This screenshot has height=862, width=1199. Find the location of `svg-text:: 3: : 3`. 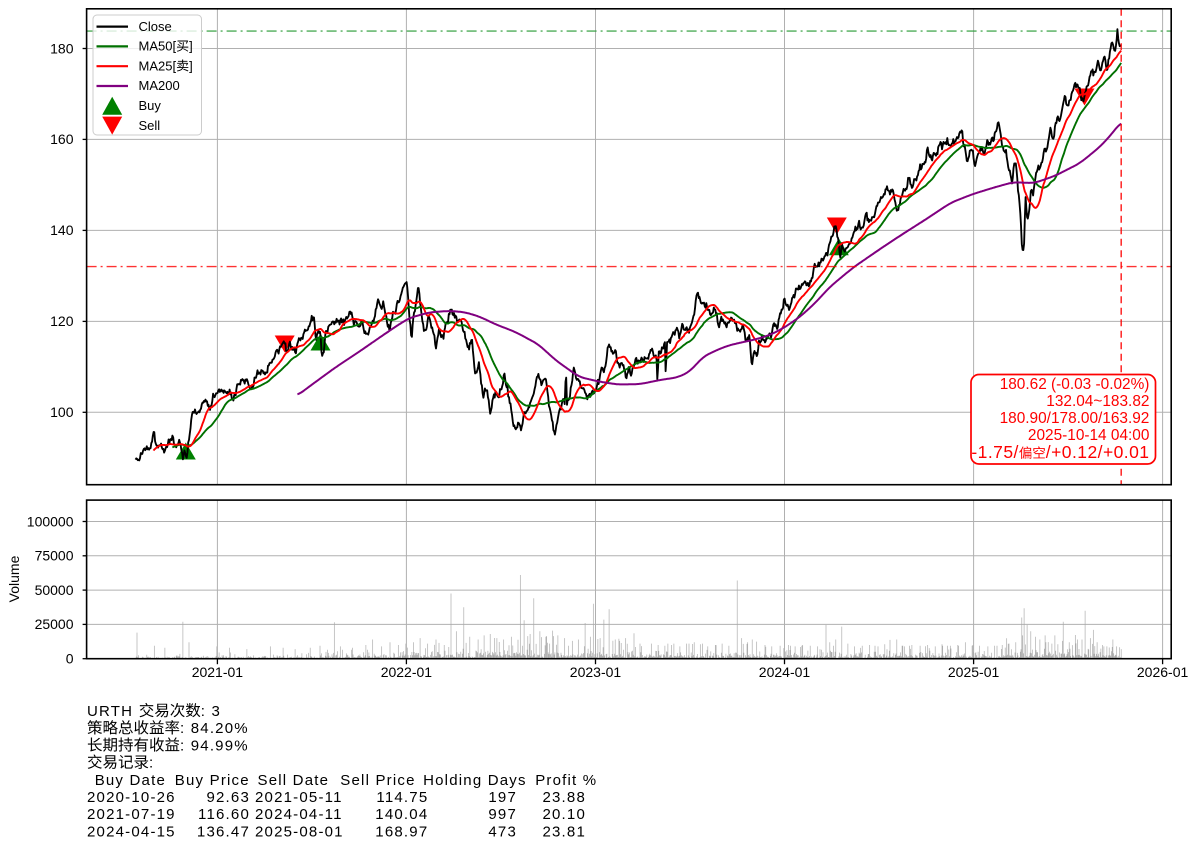

svg-text:: 3: : 3 is located at coordinates (211, 711).